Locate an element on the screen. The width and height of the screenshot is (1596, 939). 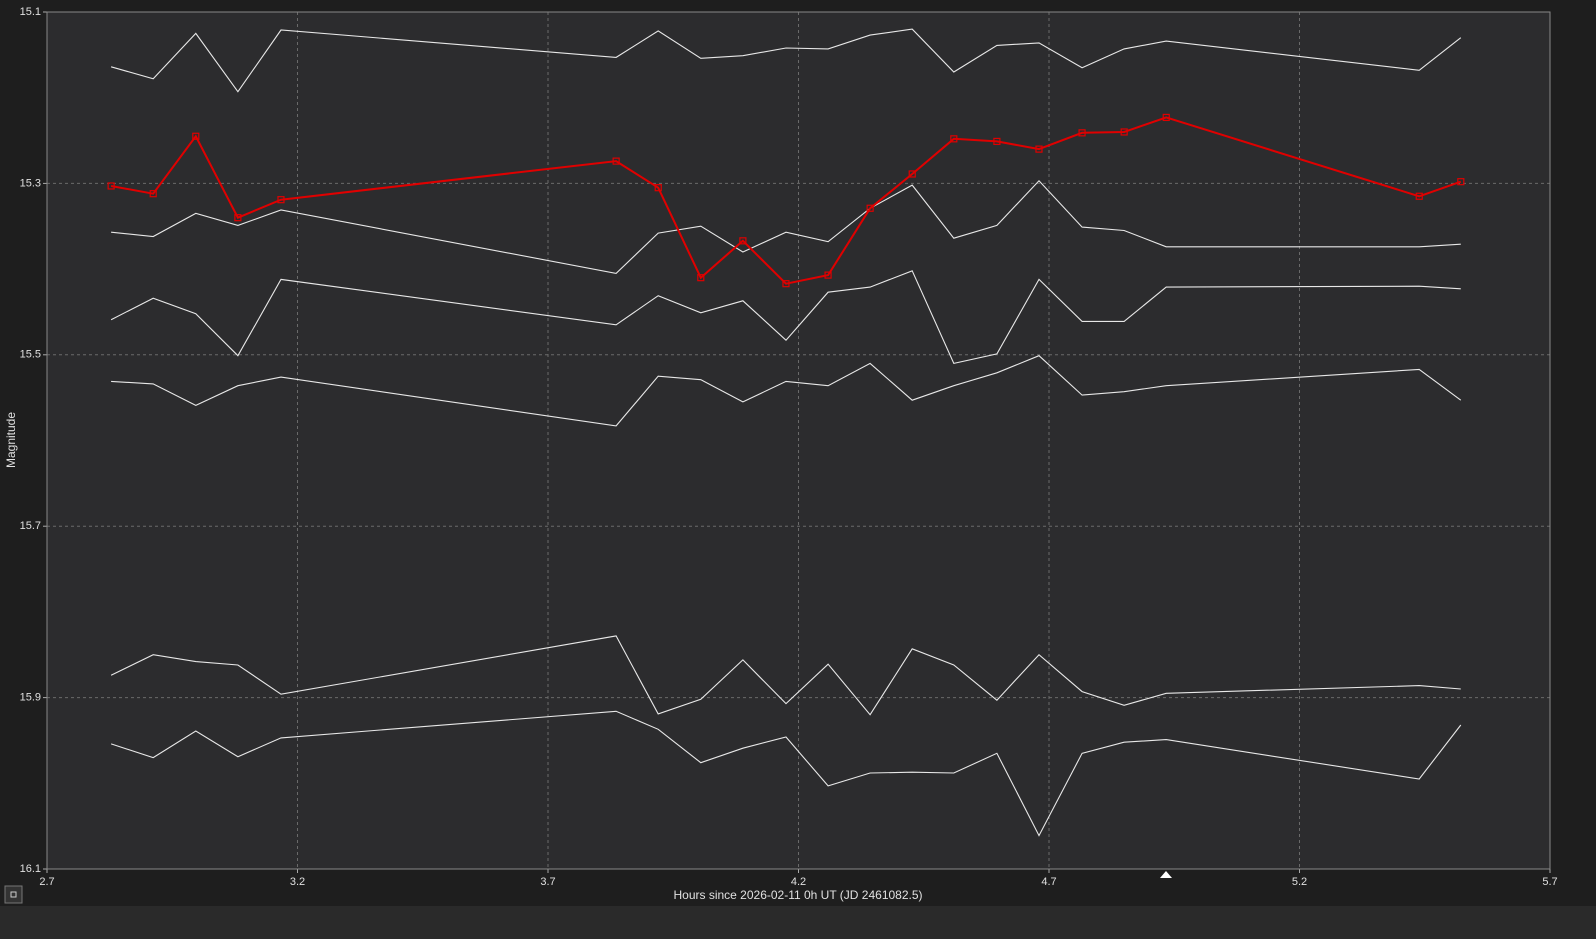
y-tick-label: 16.1 is located at coordinates (30, 869).